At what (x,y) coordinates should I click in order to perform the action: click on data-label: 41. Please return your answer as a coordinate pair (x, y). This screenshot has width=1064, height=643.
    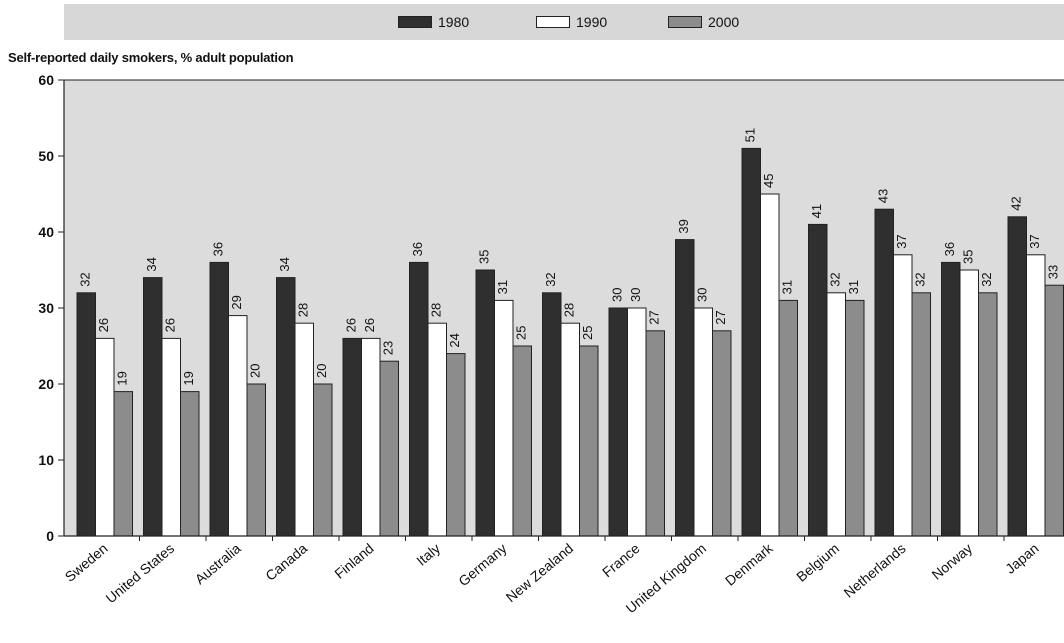
    Looking at the image, I should click on (816, 211).